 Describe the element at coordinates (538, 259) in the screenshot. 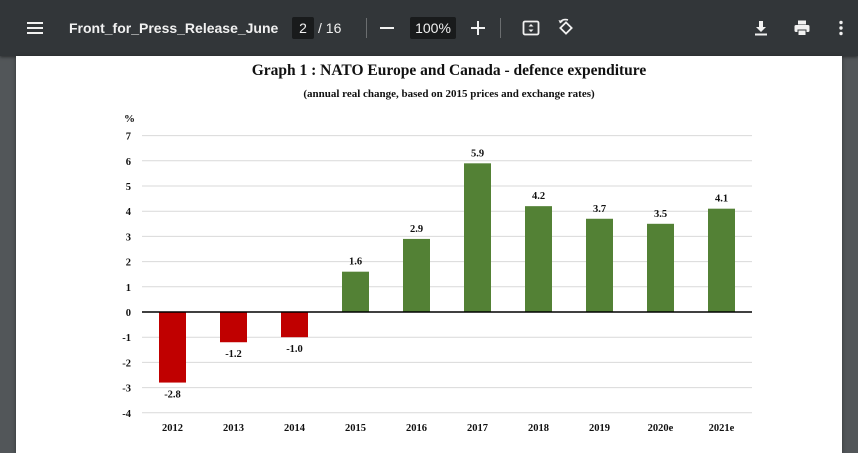

I see `bar-2018` at that location.